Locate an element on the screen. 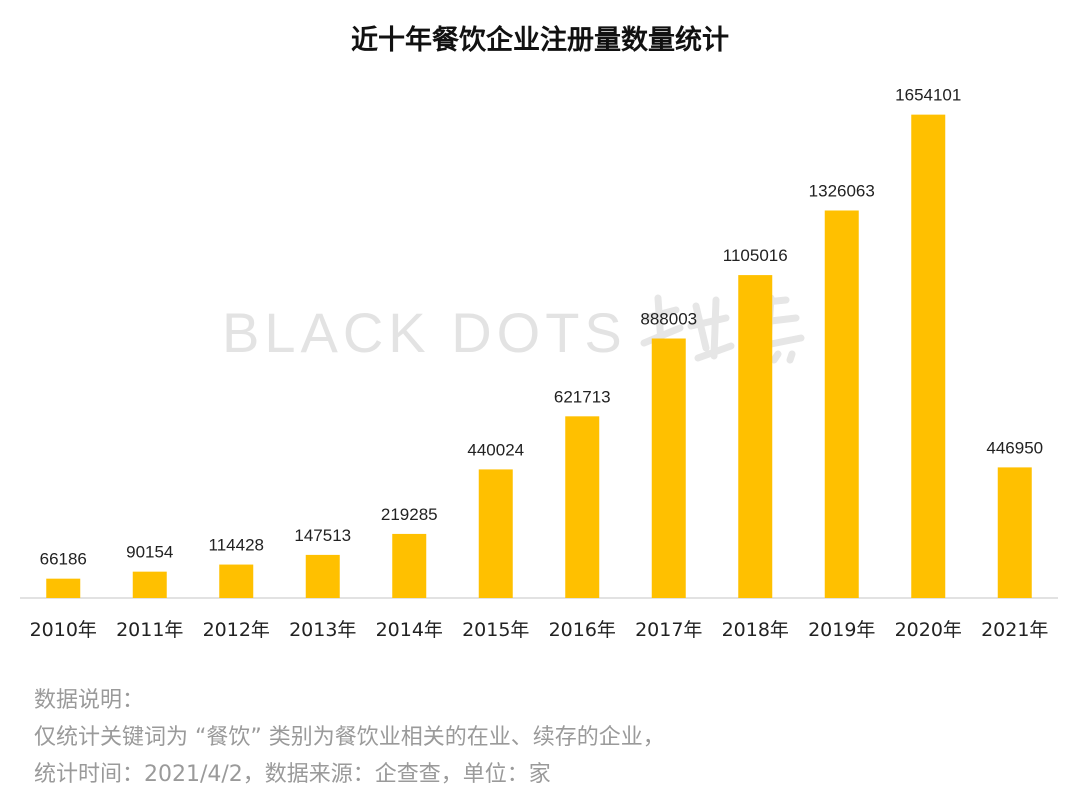 Image resolution: width=1080 pixels, height=810 pixels. data-label: 90154 is located at coordinates (149, 552).